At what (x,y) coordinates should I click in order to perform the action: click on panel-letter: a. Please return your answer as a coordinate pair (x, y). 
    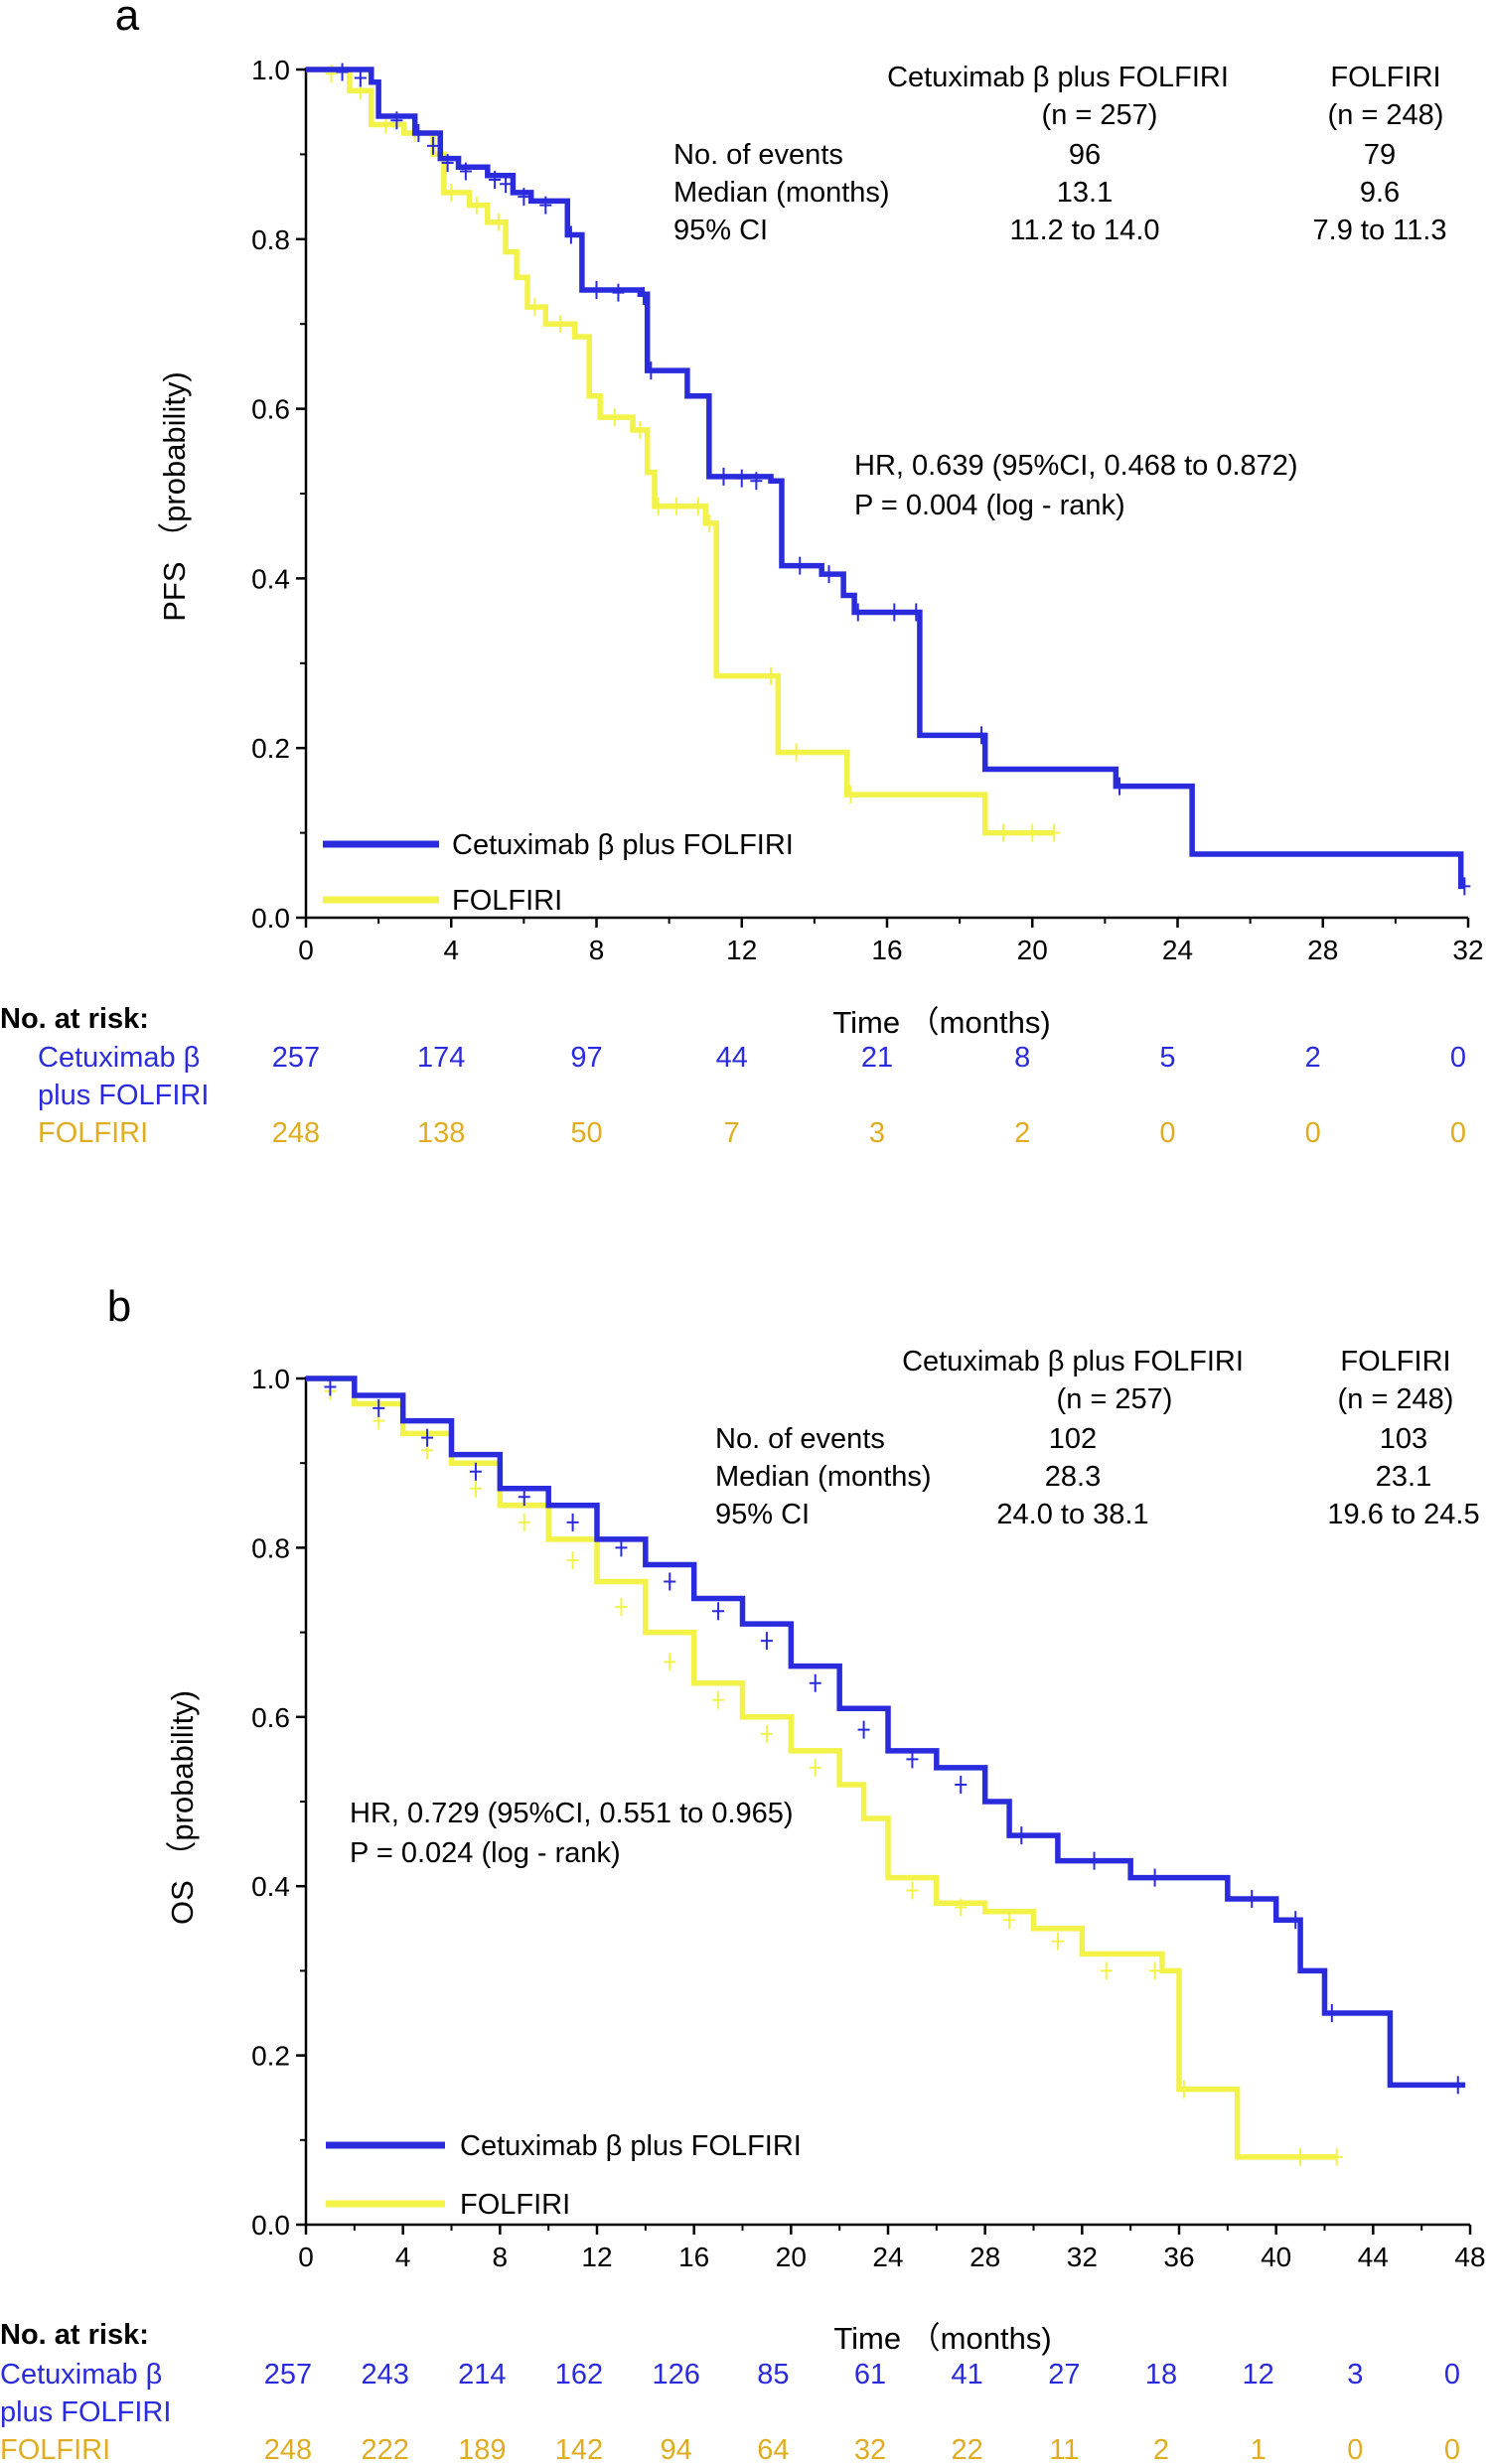
    Looking at the image, I should click on (128, 20).